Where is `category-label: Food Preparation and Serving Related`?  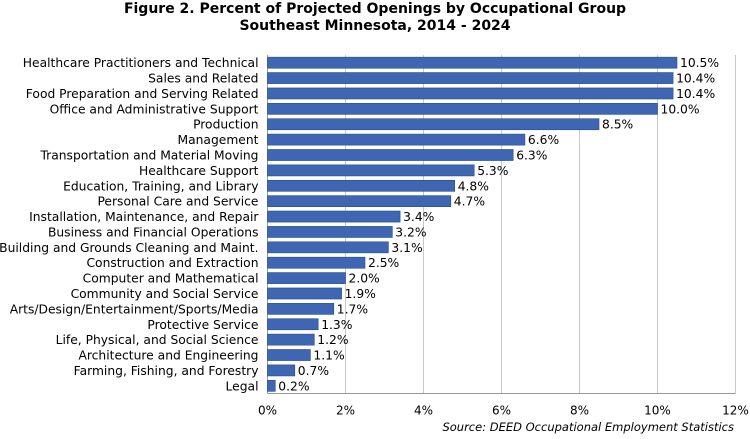 category-label: Food Preparation and Serving Related is located at coordinates (142, 94).